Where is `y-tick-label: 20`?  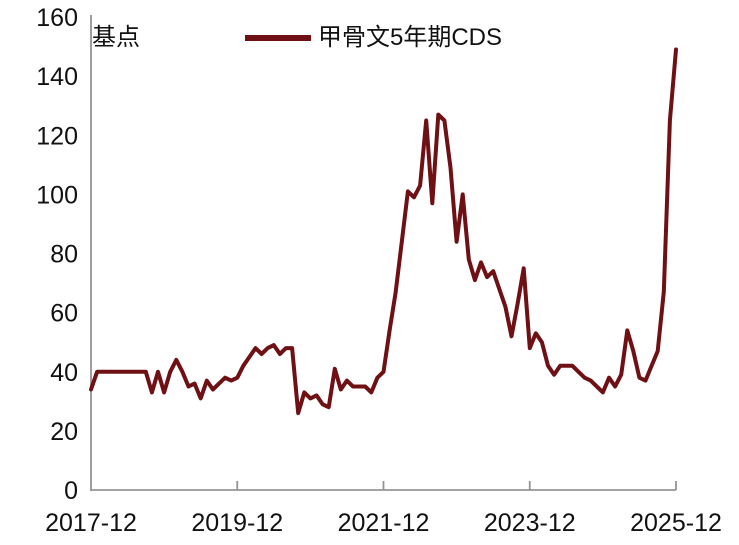 y-tick-label: 20 is located at coordinates (64, 432).